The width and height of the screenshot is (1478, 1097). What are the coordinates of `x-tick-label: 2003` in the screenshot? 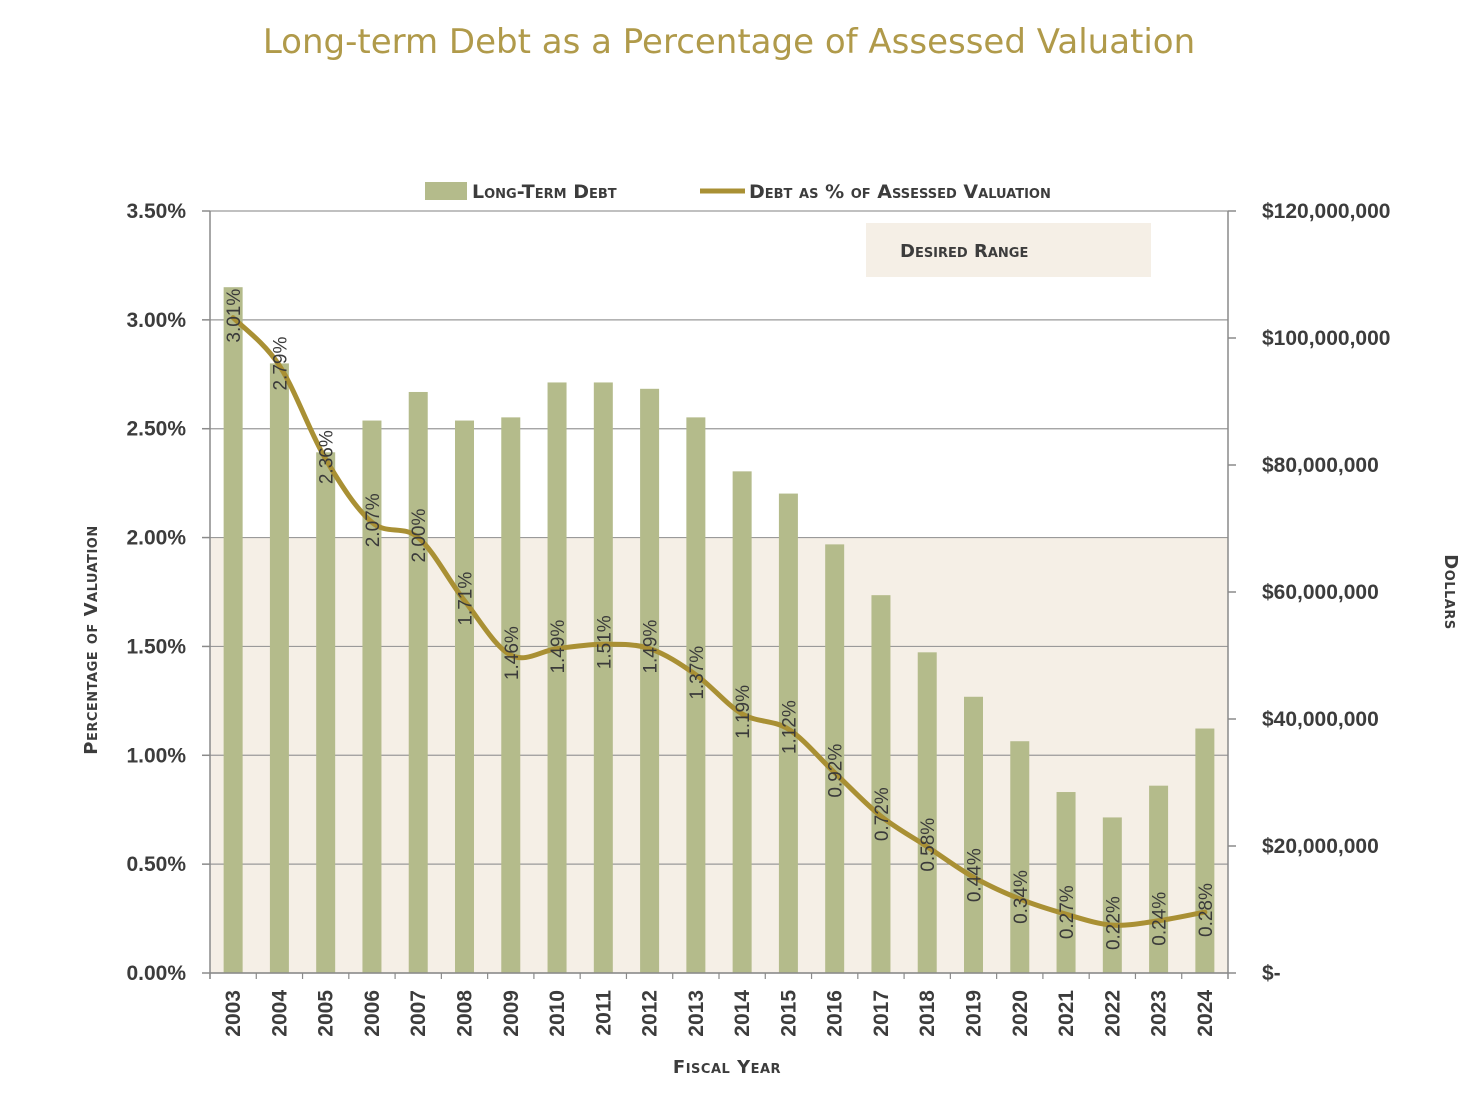 It's located at (233, 1013).